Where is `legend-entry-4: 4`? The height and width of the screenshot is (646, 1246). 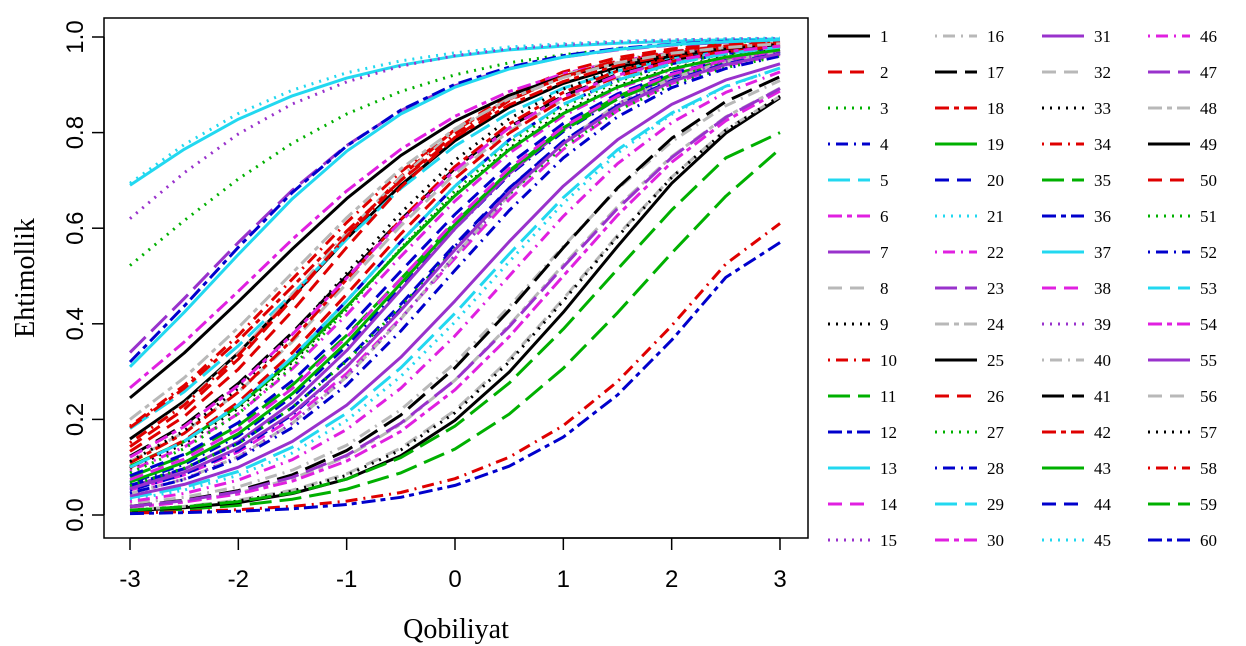 legend-entry-4: 4 is located at coordinates (858, 144).